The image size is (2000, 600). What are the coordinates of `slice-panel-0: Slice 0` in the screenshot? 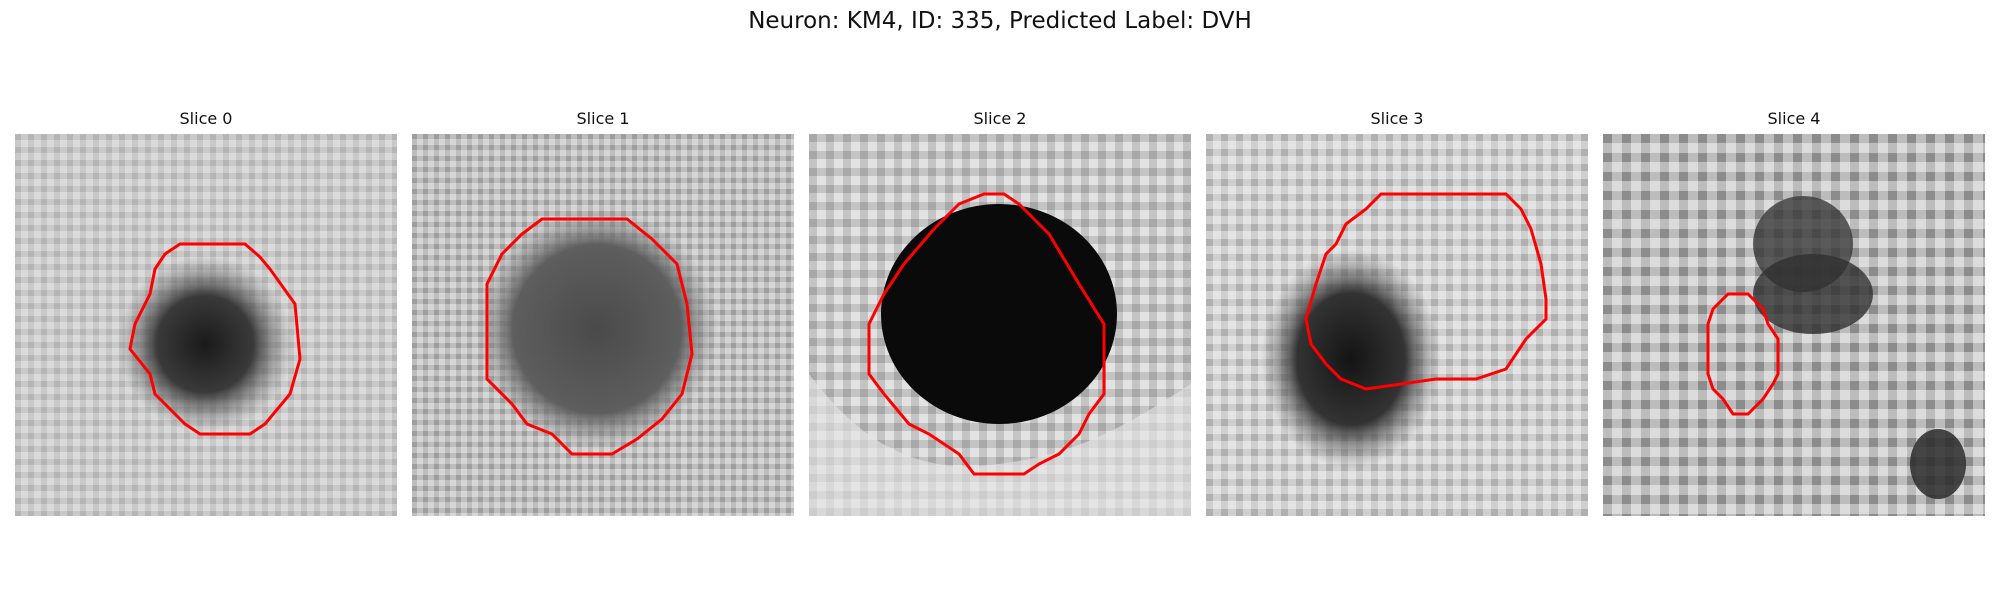 It's located at (206, 312).